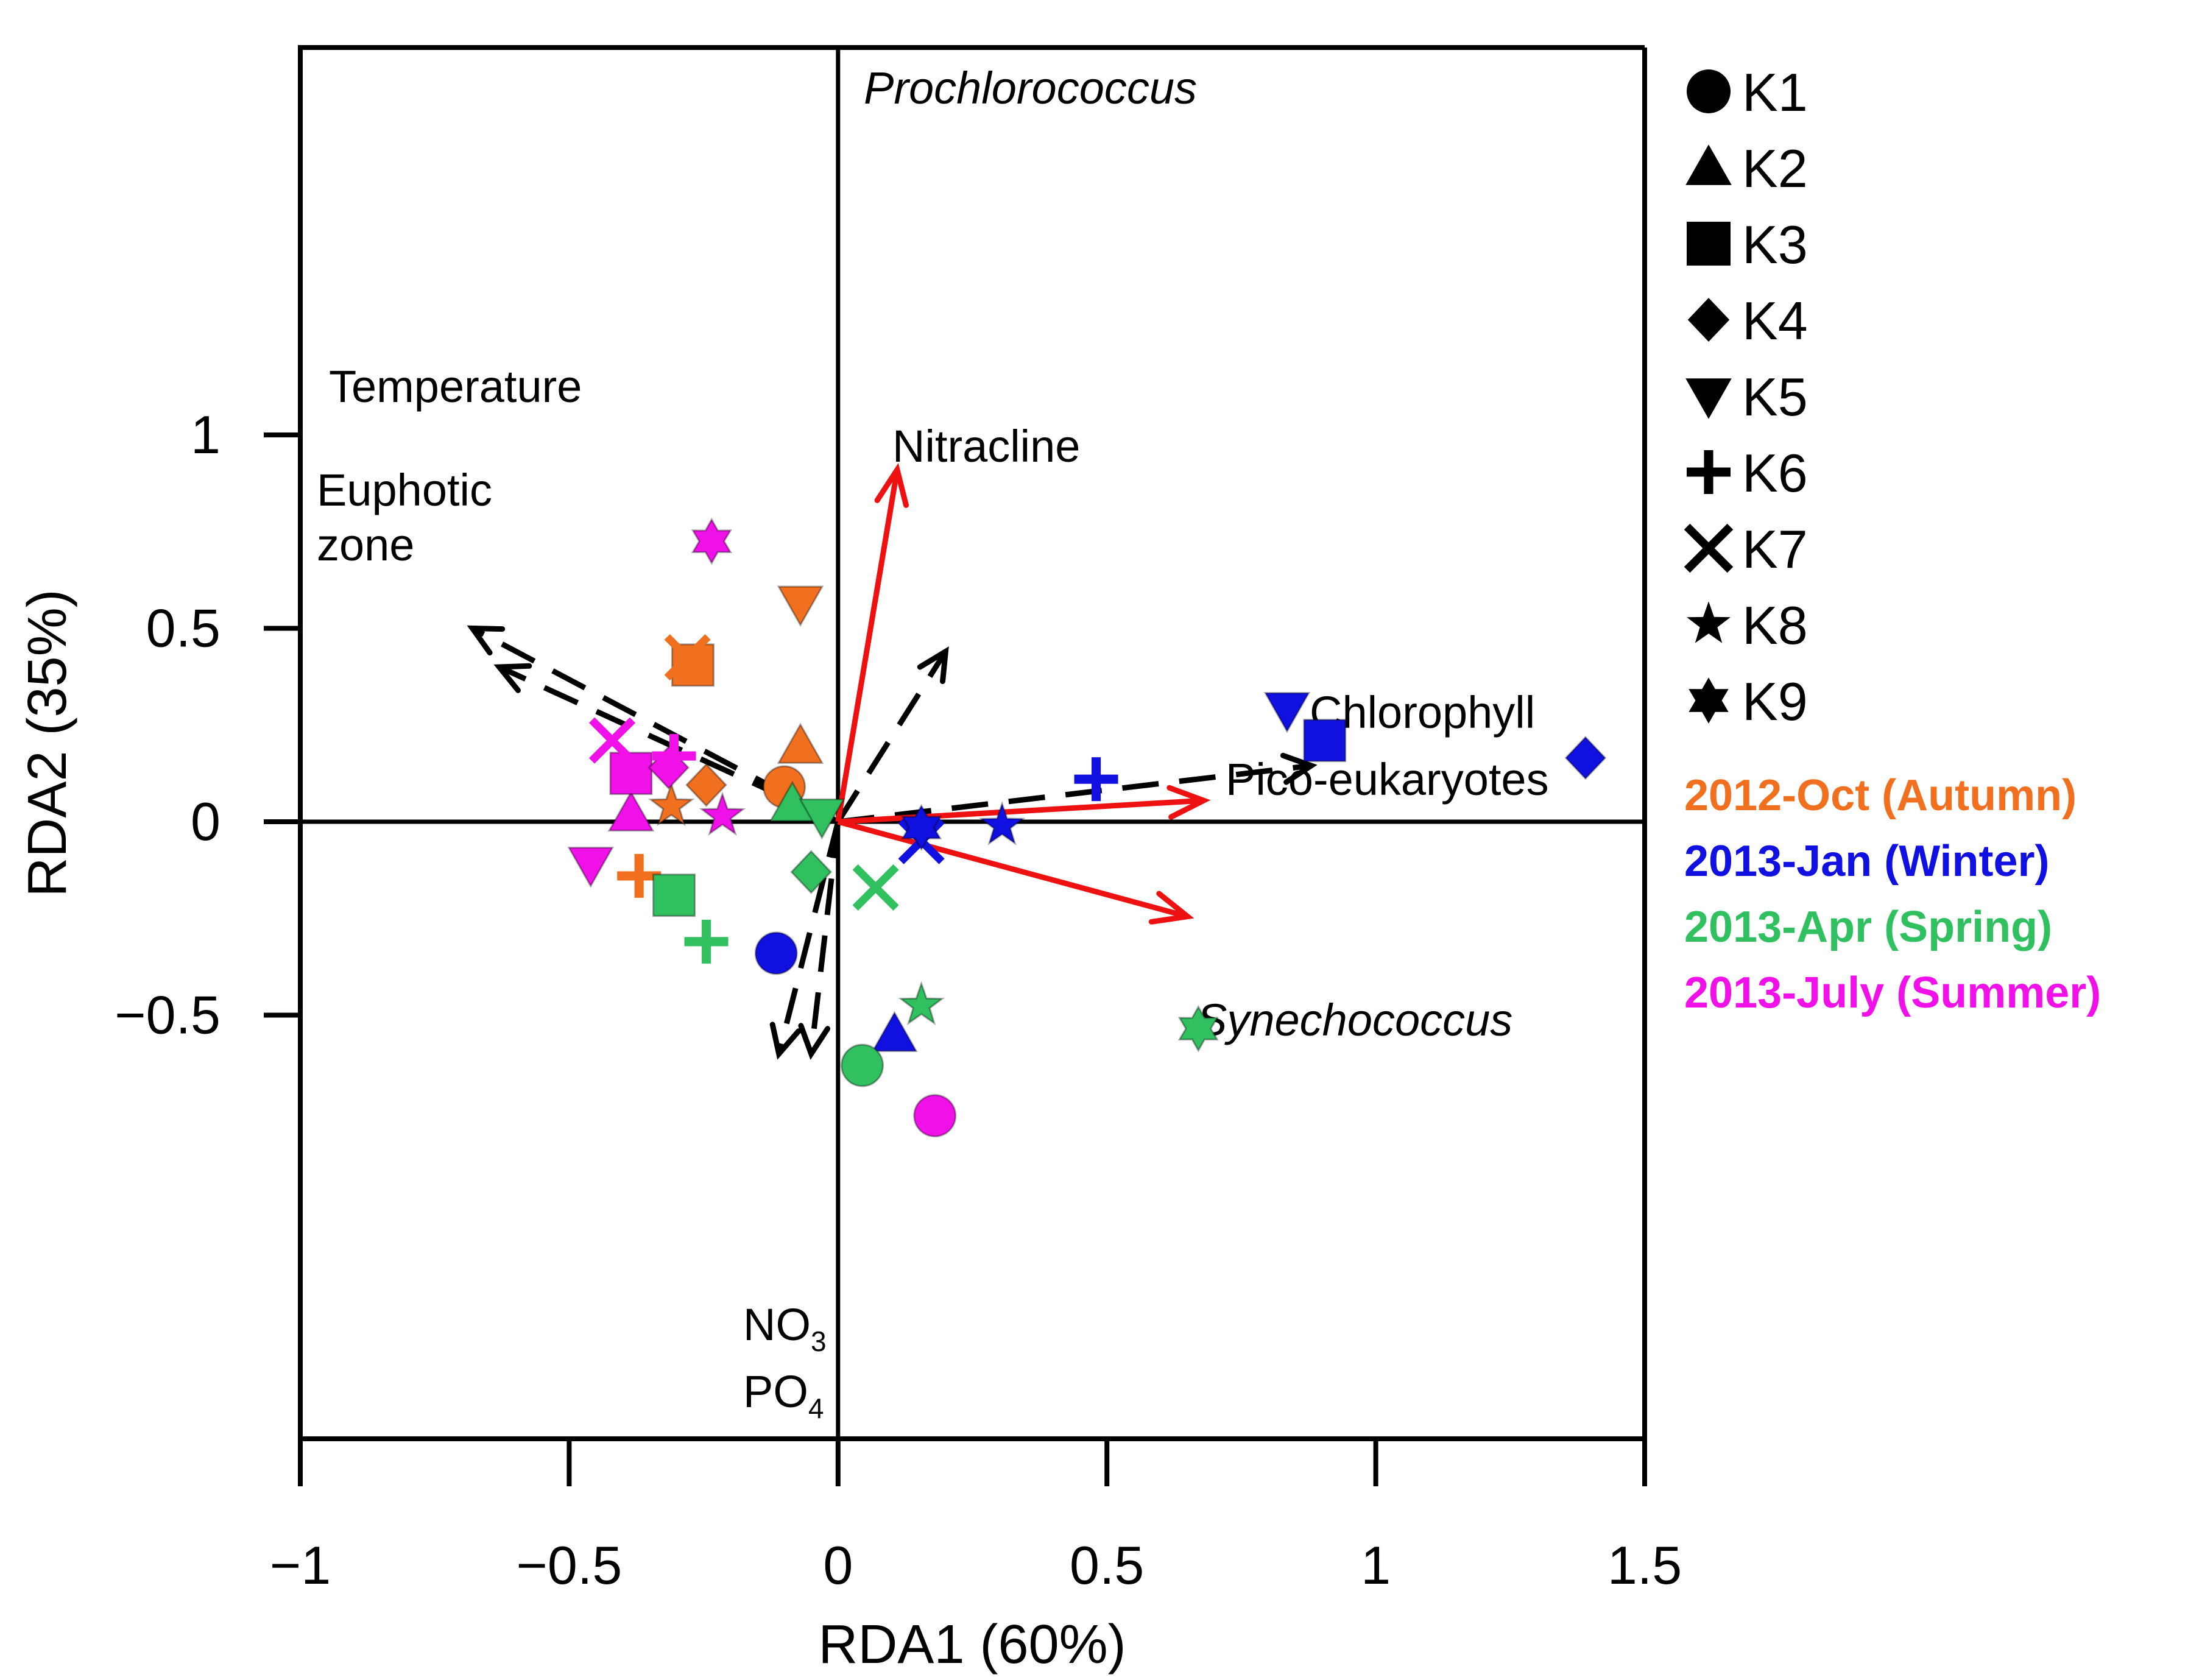 This screenshot has width=2188, height=1680. Describe the element at coordinates (972, 1645) in the screenshot. I see `x-axis-title: RDA1 (60%)` at that location.